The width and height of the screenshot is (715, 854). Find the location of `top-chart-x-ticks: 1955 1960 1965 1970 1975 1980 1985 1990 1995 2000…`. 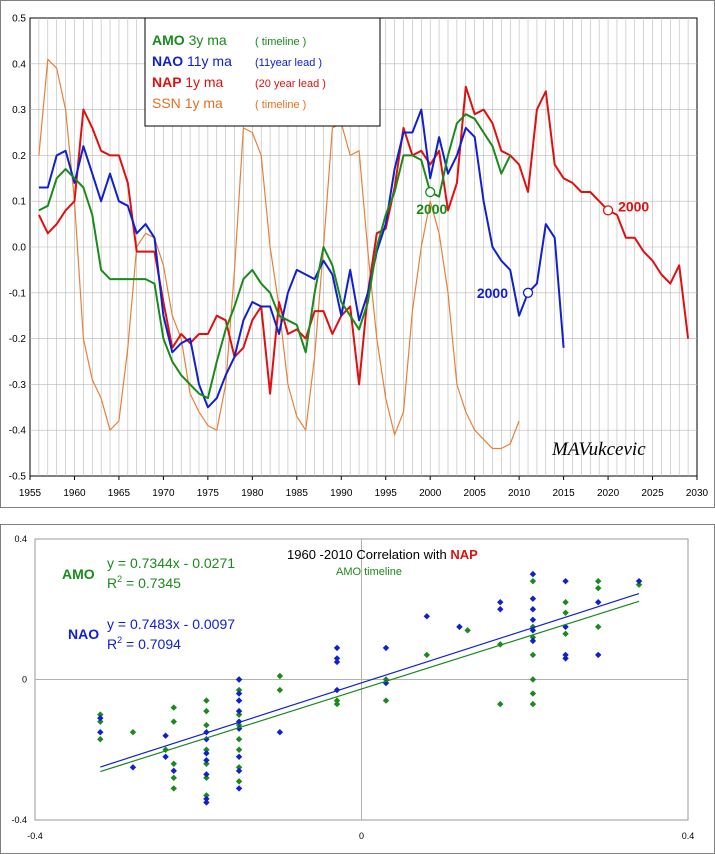

top-chart-x-ticks: 1955 1960 1965 1970 1975 1980 1985 1990 1995 2000… is located at coordinates (364, 487).